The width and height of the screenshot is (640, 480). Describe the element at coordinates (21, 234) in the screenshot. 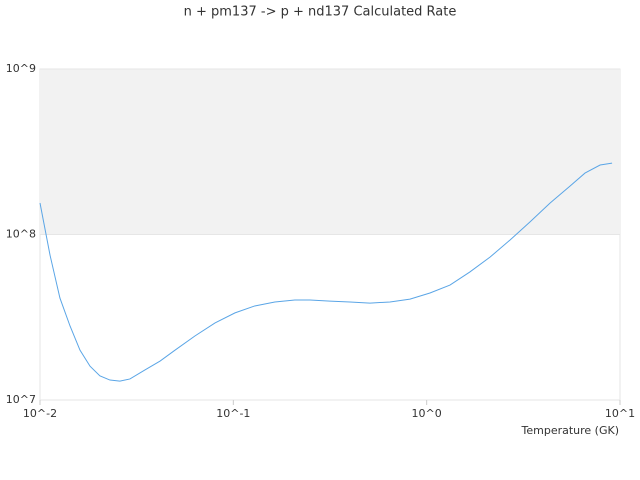

I see `y-tick-label: 10^8` at that location.